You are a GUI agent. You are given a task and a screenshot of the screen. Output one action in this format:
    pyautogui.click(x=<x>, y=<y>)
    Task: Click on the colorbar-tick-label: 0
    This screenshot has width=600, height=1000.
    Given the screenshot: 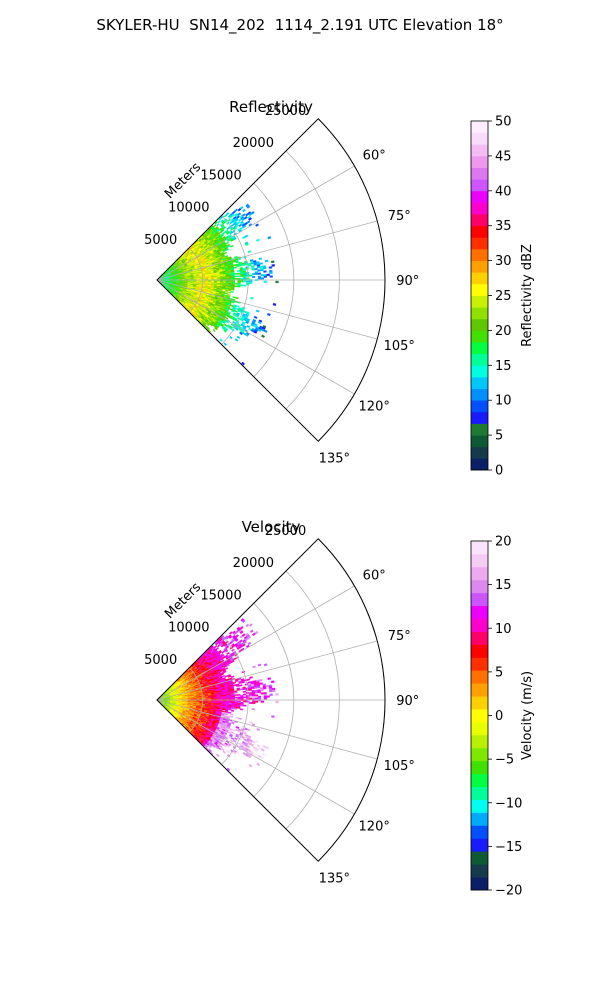 What is the action you would take?
    pyautogui.click(x=499, y=471)
    